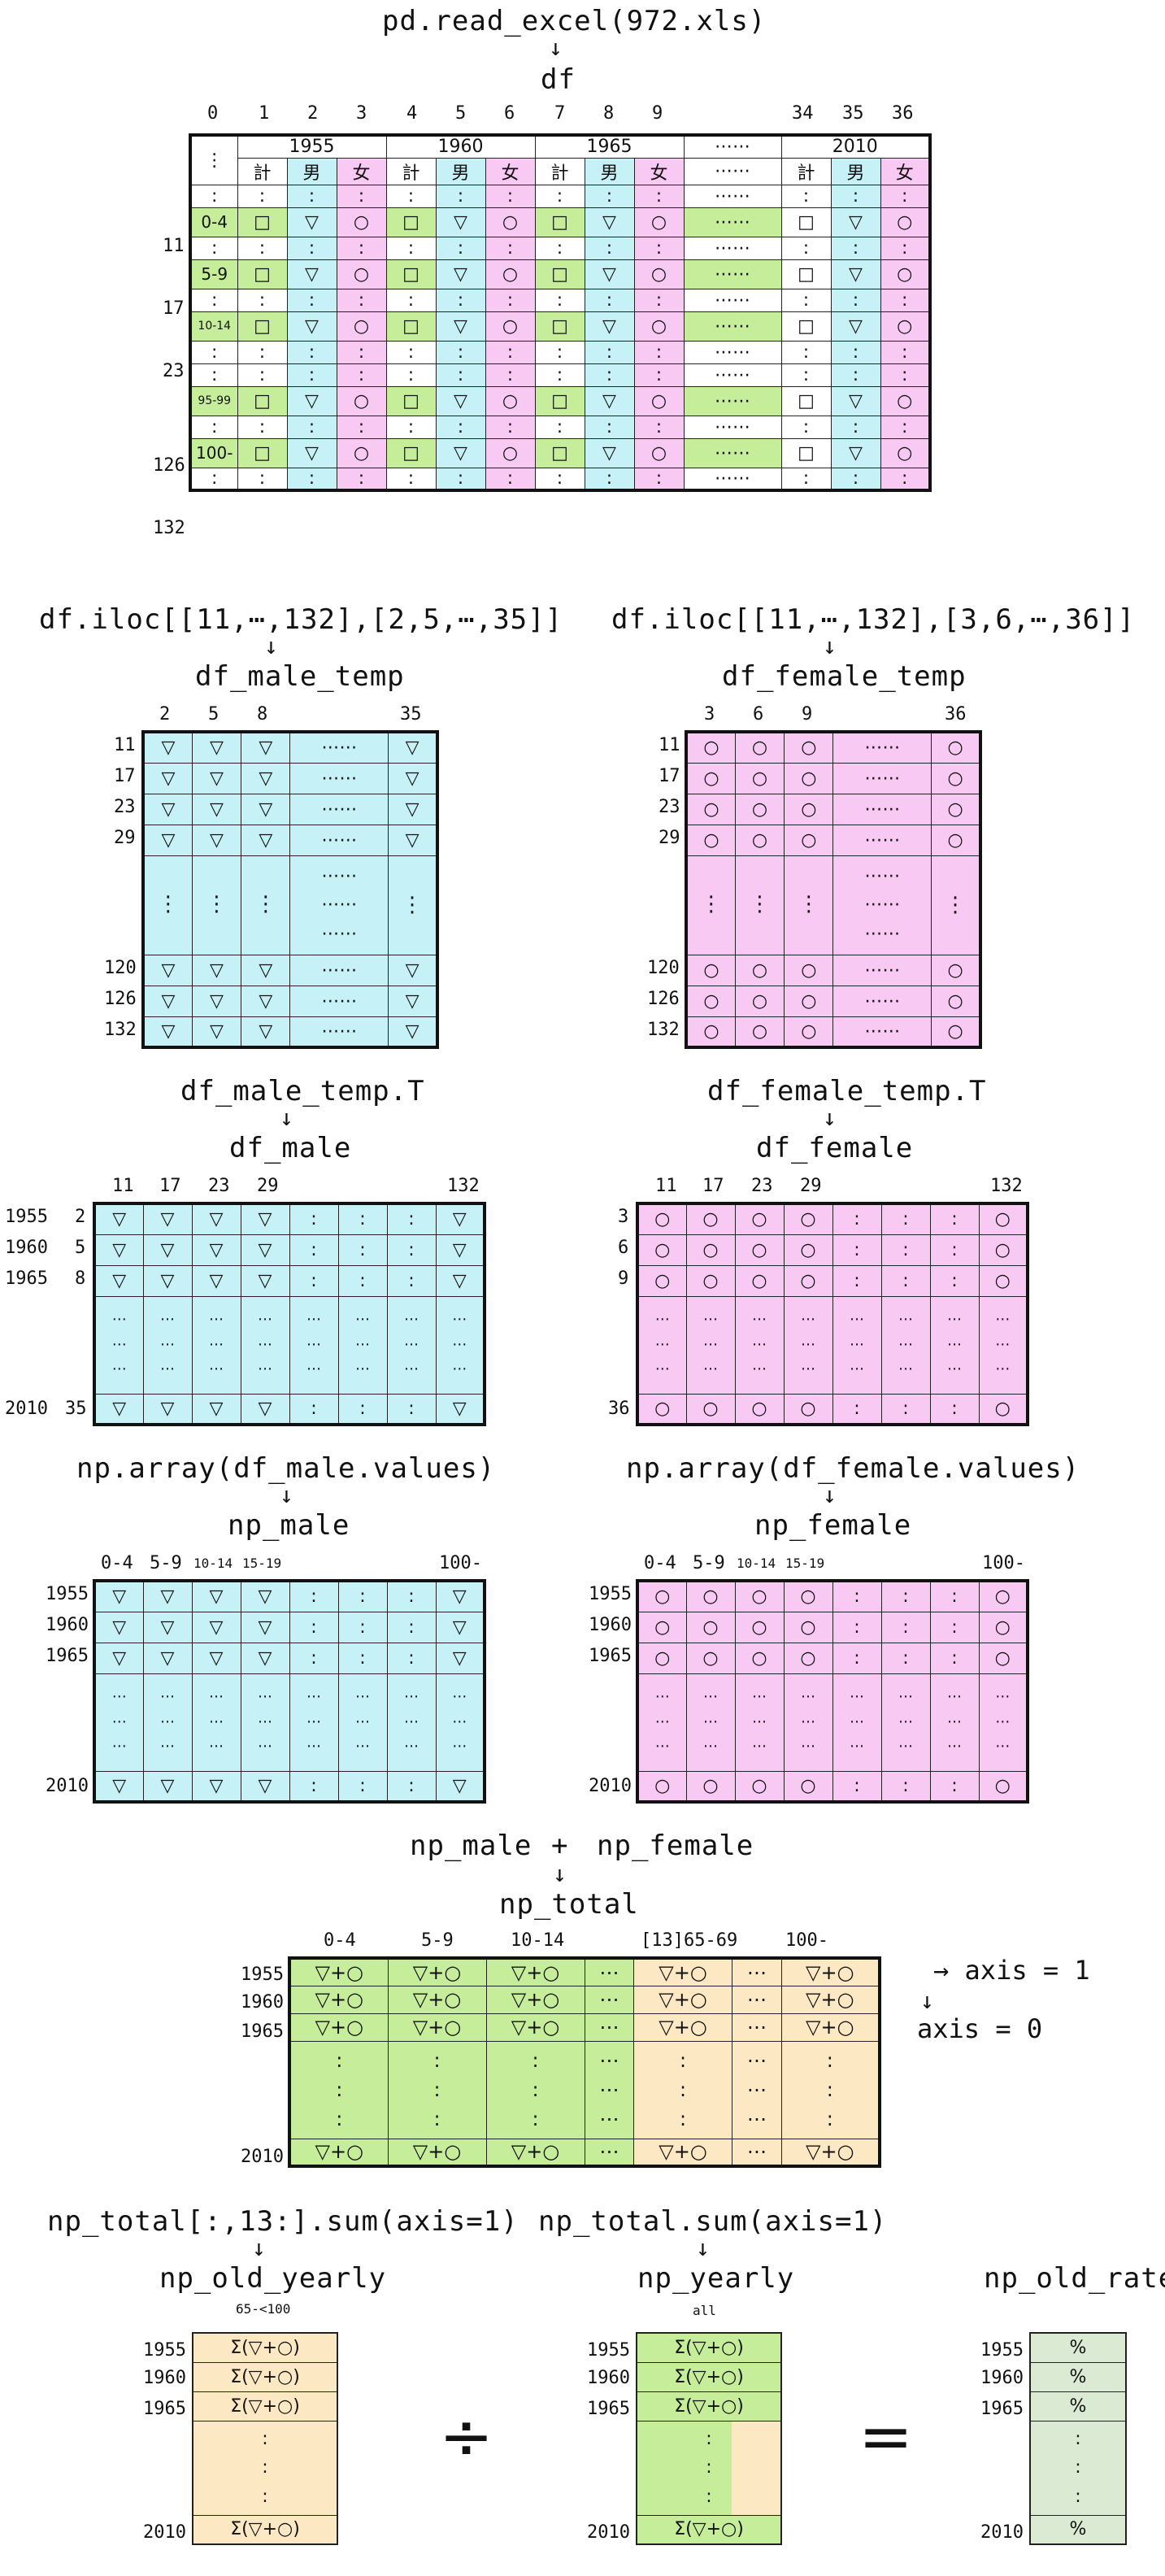 The image size is (1165, 2576). Describe the element at coordinates (286, 1469) in the screenshot. I see `np-male-code: np.array(df_male.values)` at that location.